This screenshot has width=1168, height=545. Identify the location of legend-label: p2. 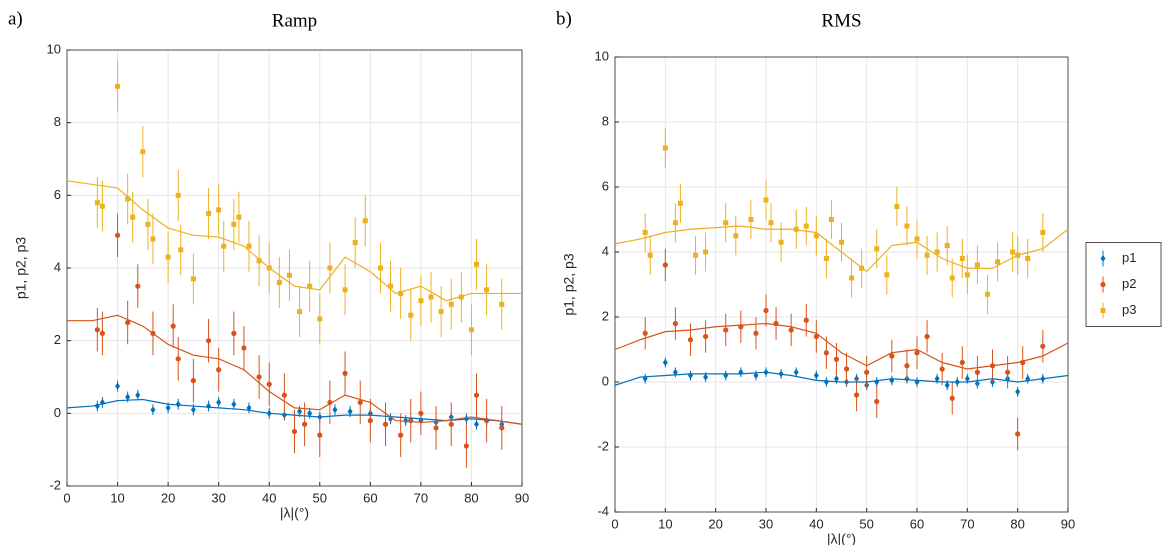
(1129, 283).